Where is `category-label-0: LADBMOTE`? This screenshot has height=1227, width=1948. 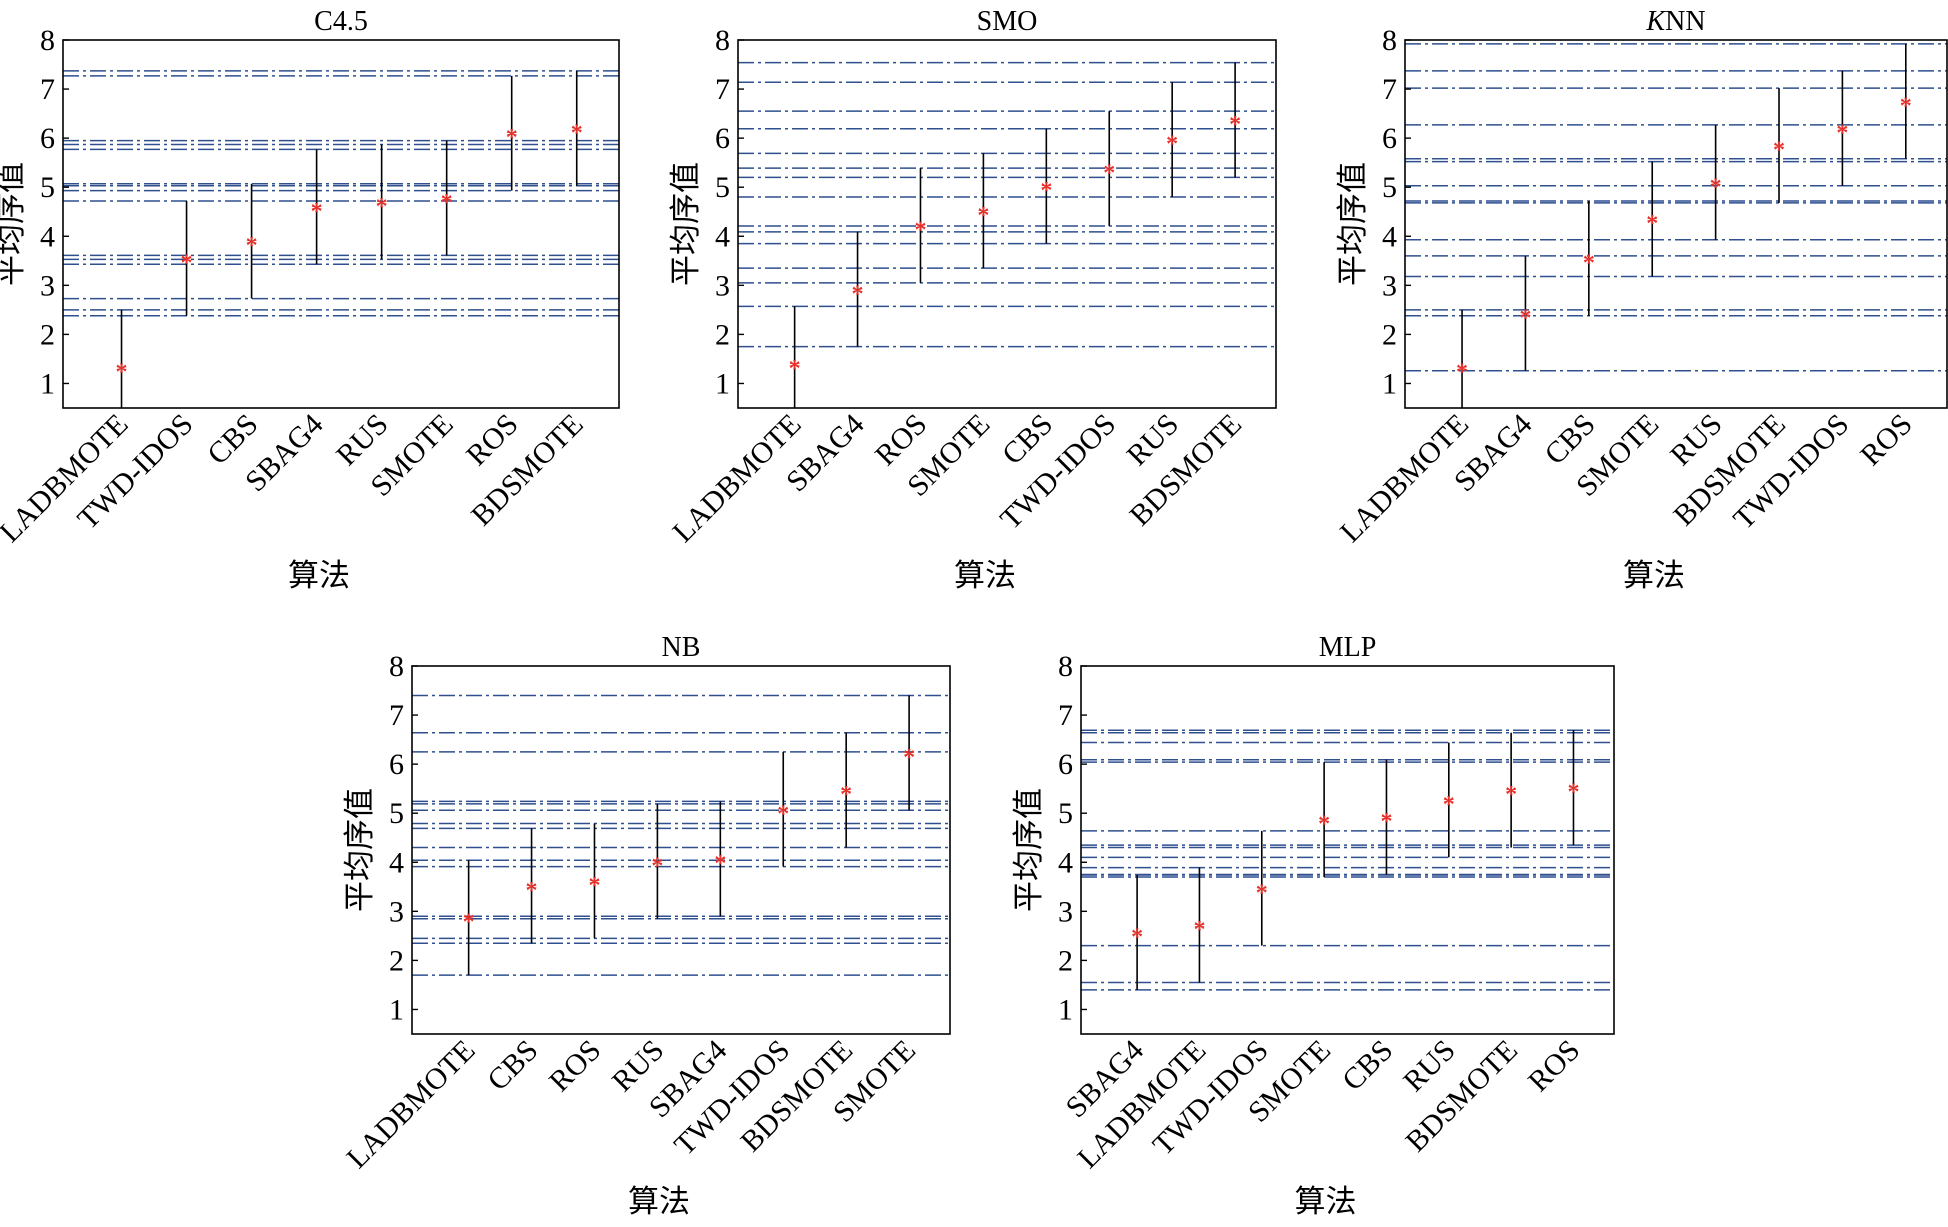 category-label-0: LADBMOTE is located at coordinates (410, 1104).